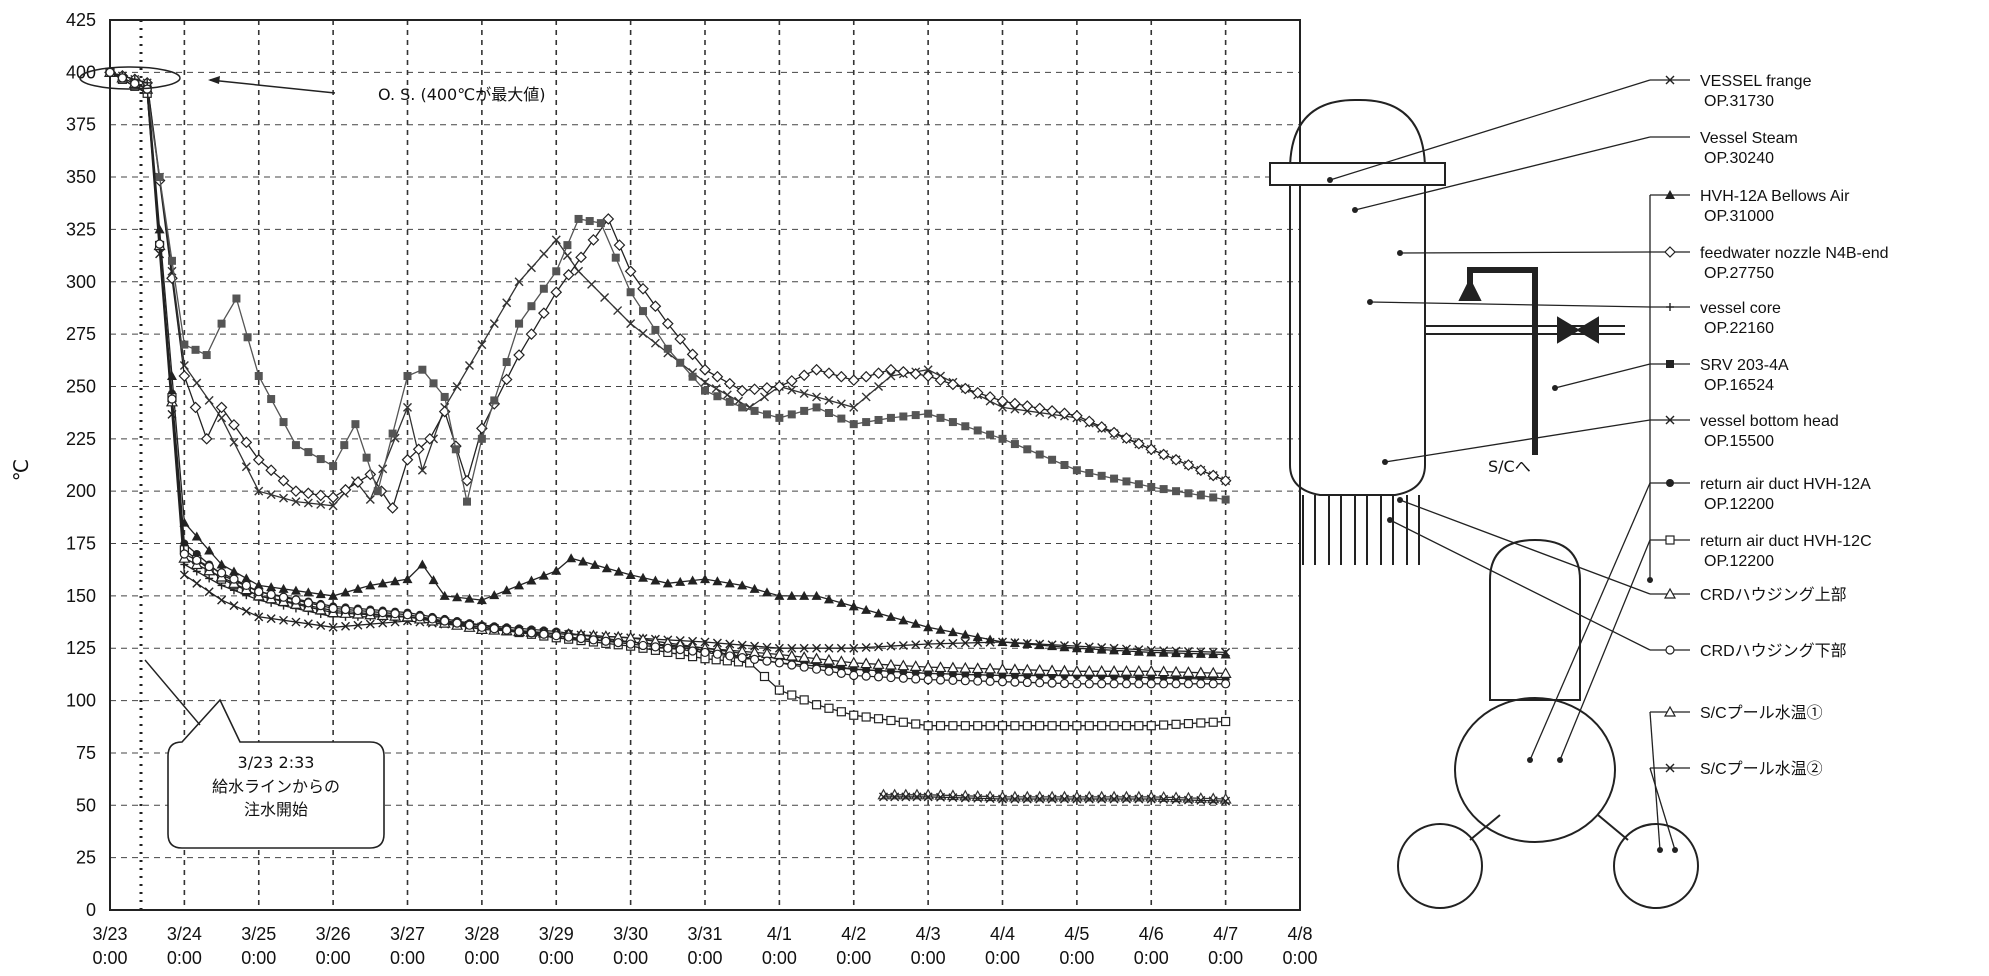 The image size is (1989, 976). What do you see at coordinates (1731, 91) in the screenshot?
I see `legend-item: VESSEL frange OP.31730` at bounding box center [1731, 91].